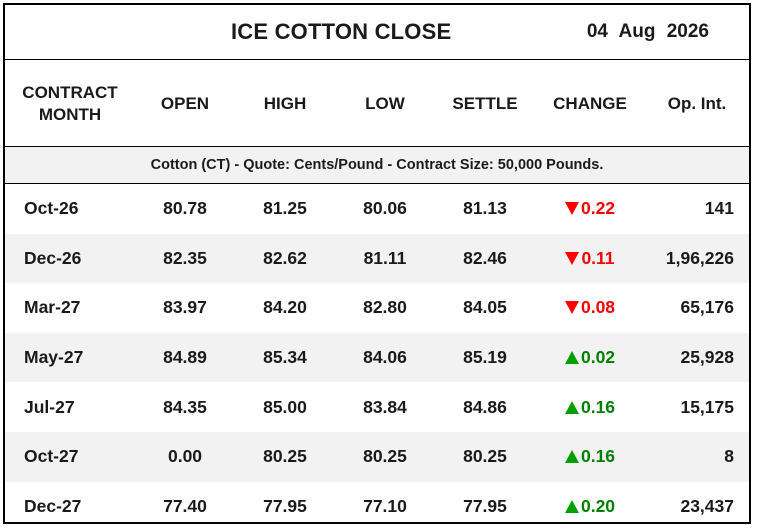 The height and width of the screenshot is (530, 757). I want to click on cell-settle: 85.19, so click(485, 357).